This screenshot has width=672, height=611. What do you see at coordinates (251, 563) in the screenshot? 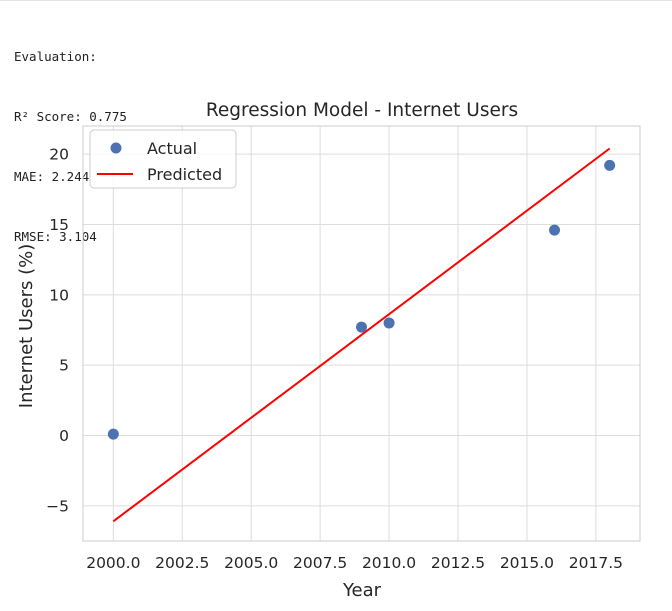
I see `x-tick-label: 2005.0` at bounding box center [251, 563].